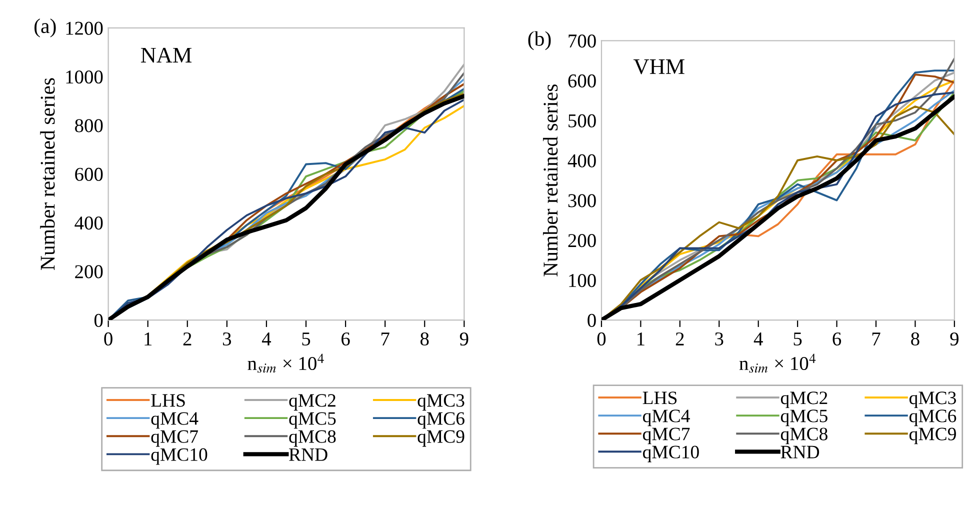  What do you see at coordinates (582, 41) in the screenshot?
I see `y-tick-label: 700` at bounding box center [582, 41].